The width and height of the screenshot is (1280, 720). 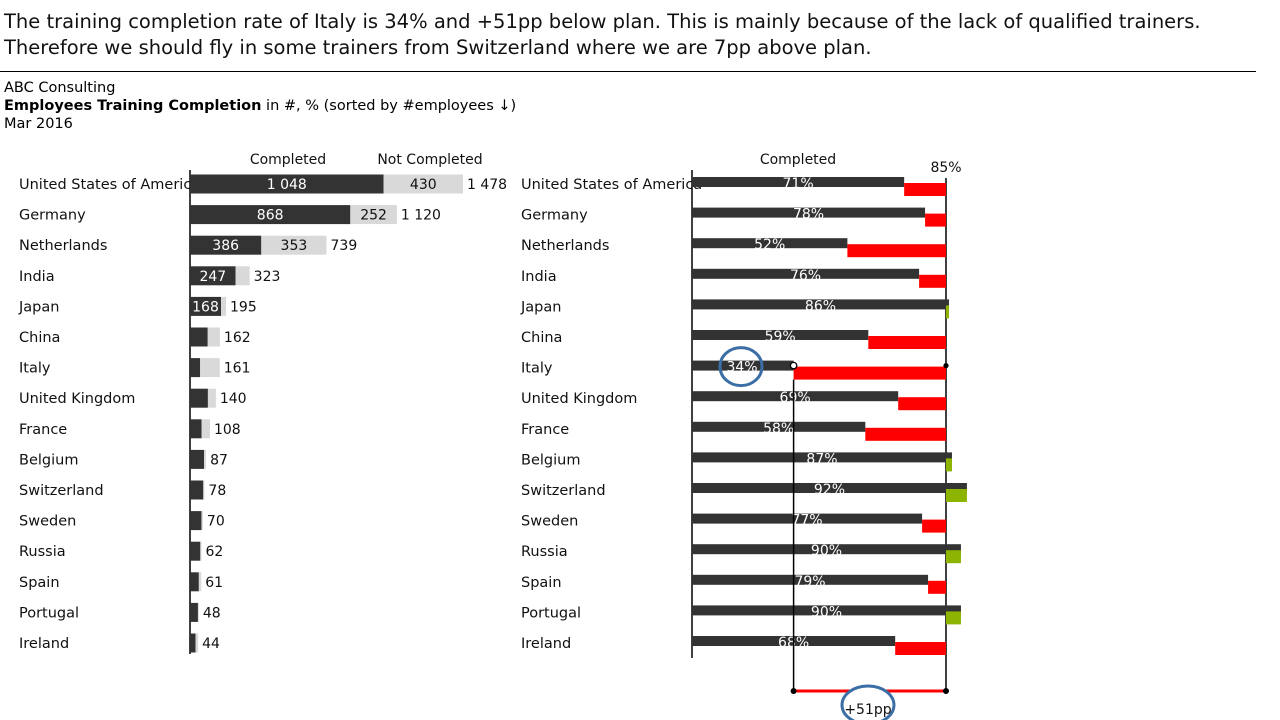 I want to click on right-value-label: 79%, so click(x=809, y=582).